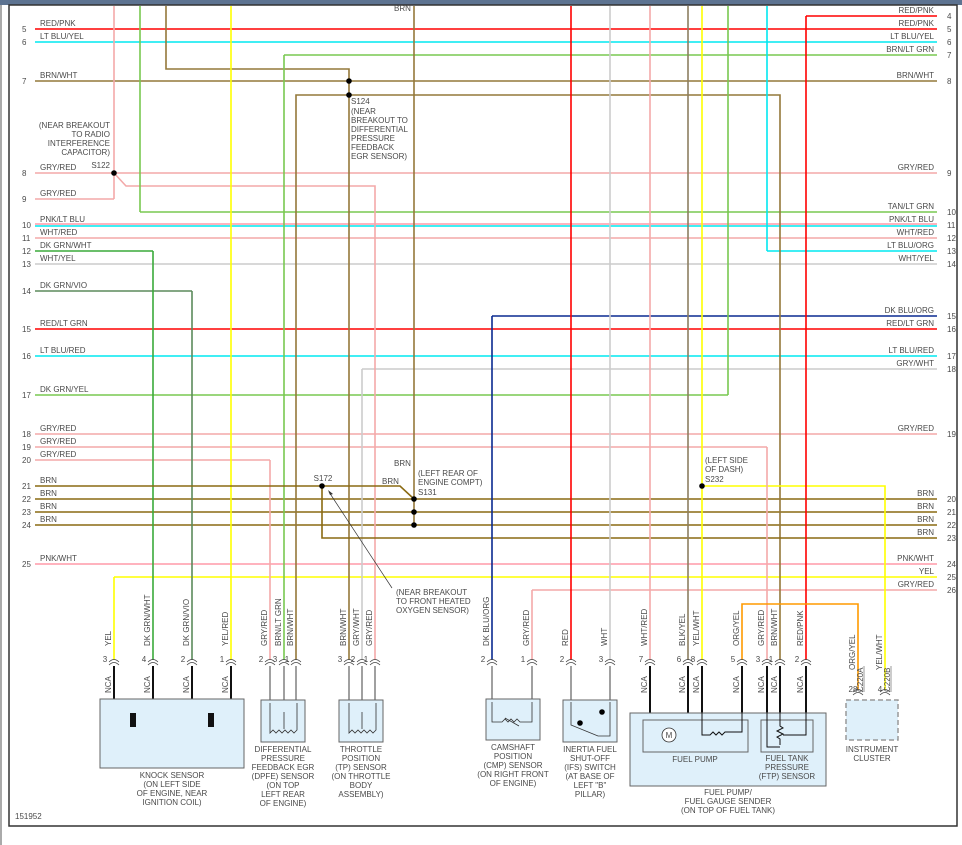 This screenshot has width=962, height=845. I want to click on fuel-pump-sender-name: FUEL GAUGE SENDER, so click(728, 801).